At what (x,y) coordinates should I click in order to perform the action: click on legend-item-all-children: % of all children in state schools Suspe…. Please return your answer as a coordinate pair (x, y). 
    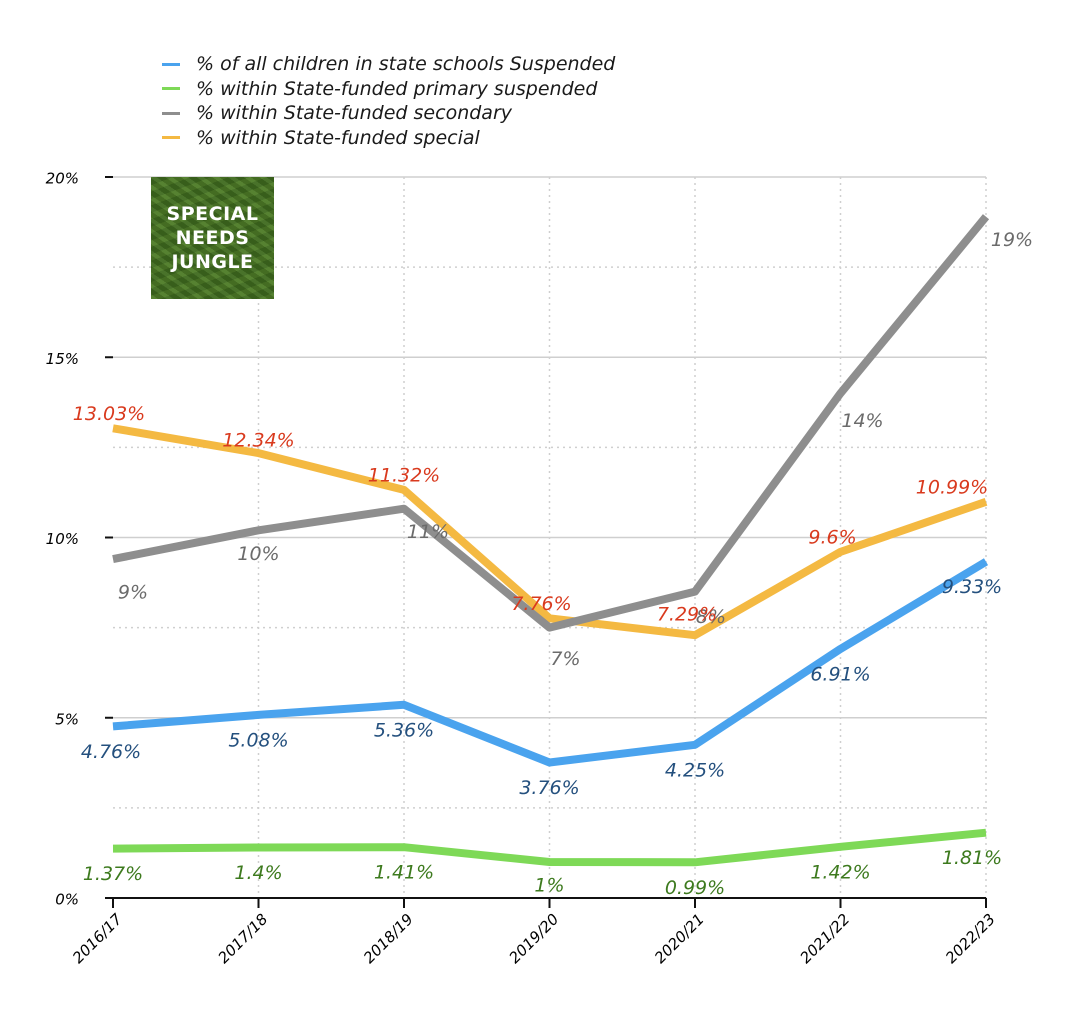
    Looking at the image, I should click on (388, 64).